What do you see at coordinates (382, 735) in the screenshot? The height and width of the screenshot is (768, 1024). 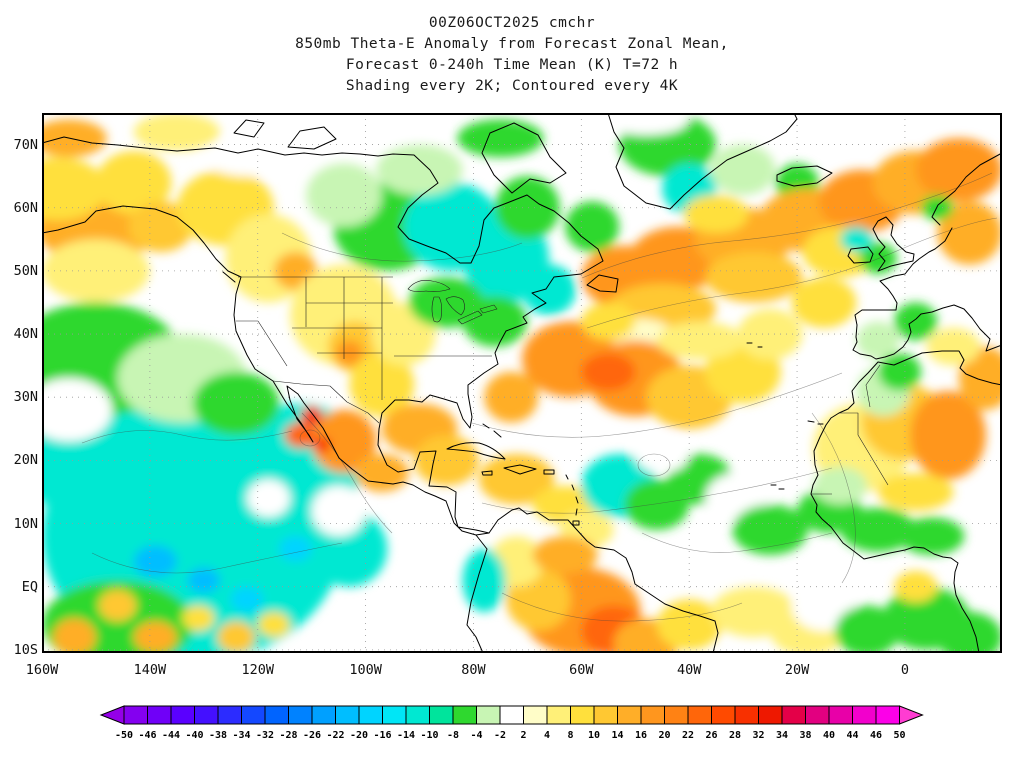 I see `colorbar-tick-label: -16` at bounding box center [382, 735].